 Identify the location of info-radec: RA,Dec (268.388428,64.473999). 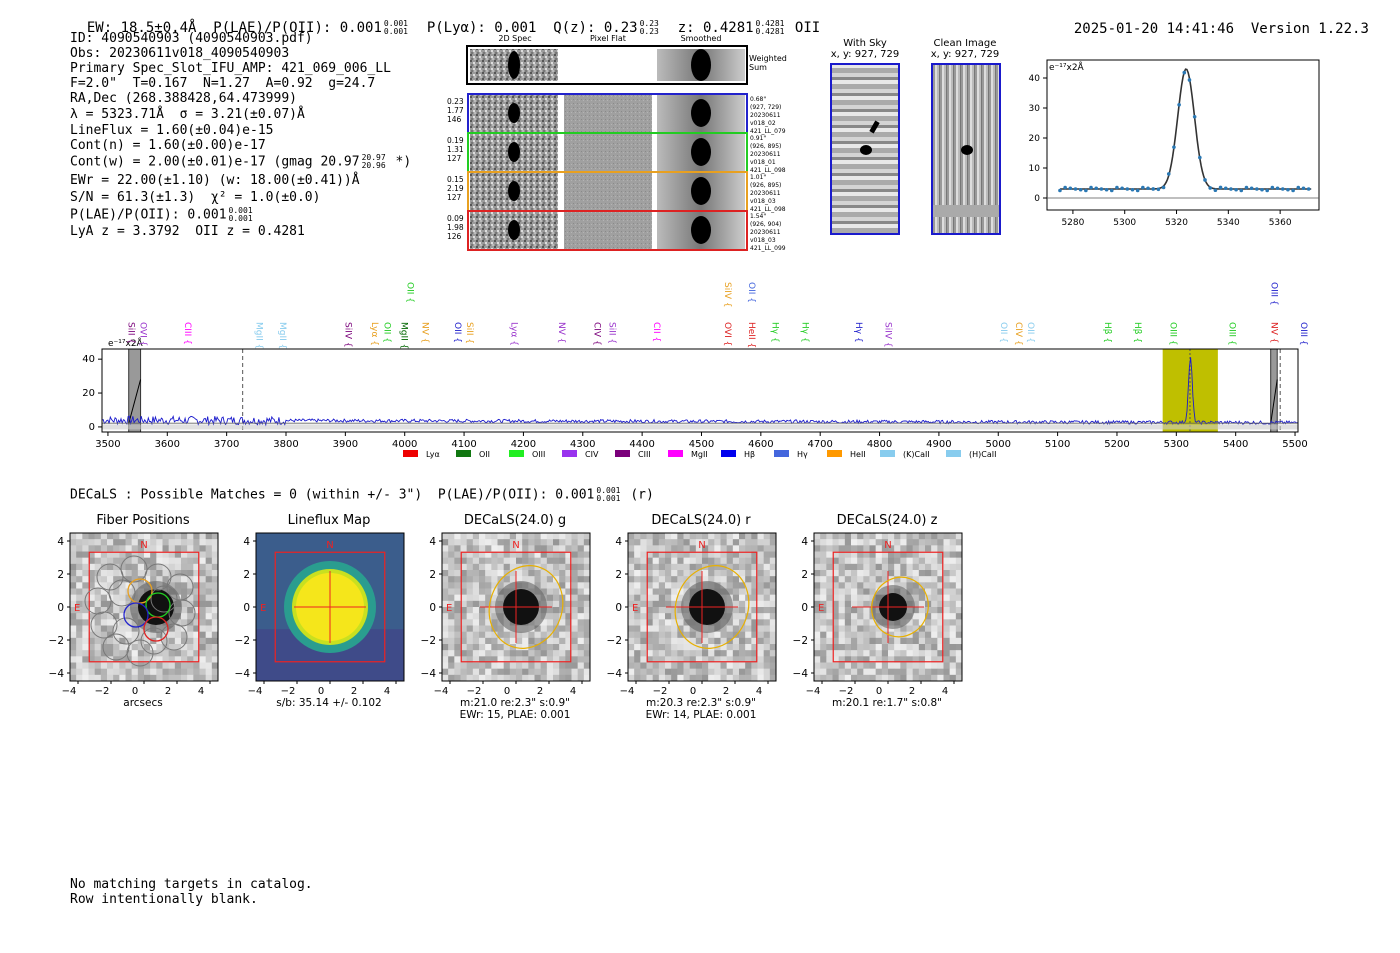
(183, 98).